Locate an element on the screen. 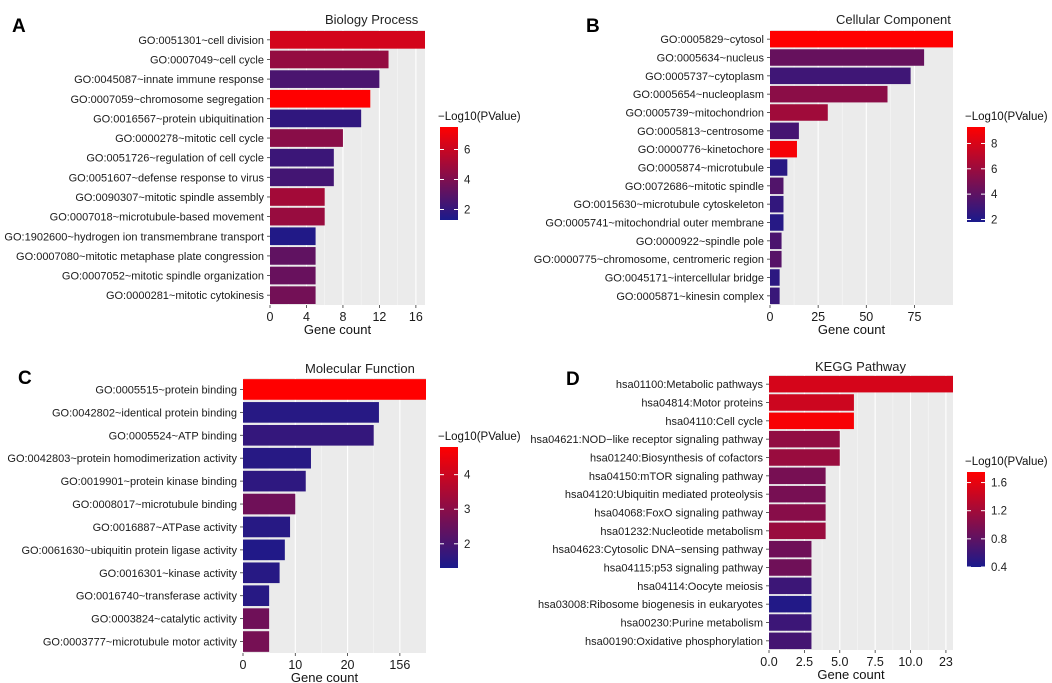 This screenshot has width=1052, height=683. category-label: GO:0005737~cytoplasm is located at coordinates (704, 77).